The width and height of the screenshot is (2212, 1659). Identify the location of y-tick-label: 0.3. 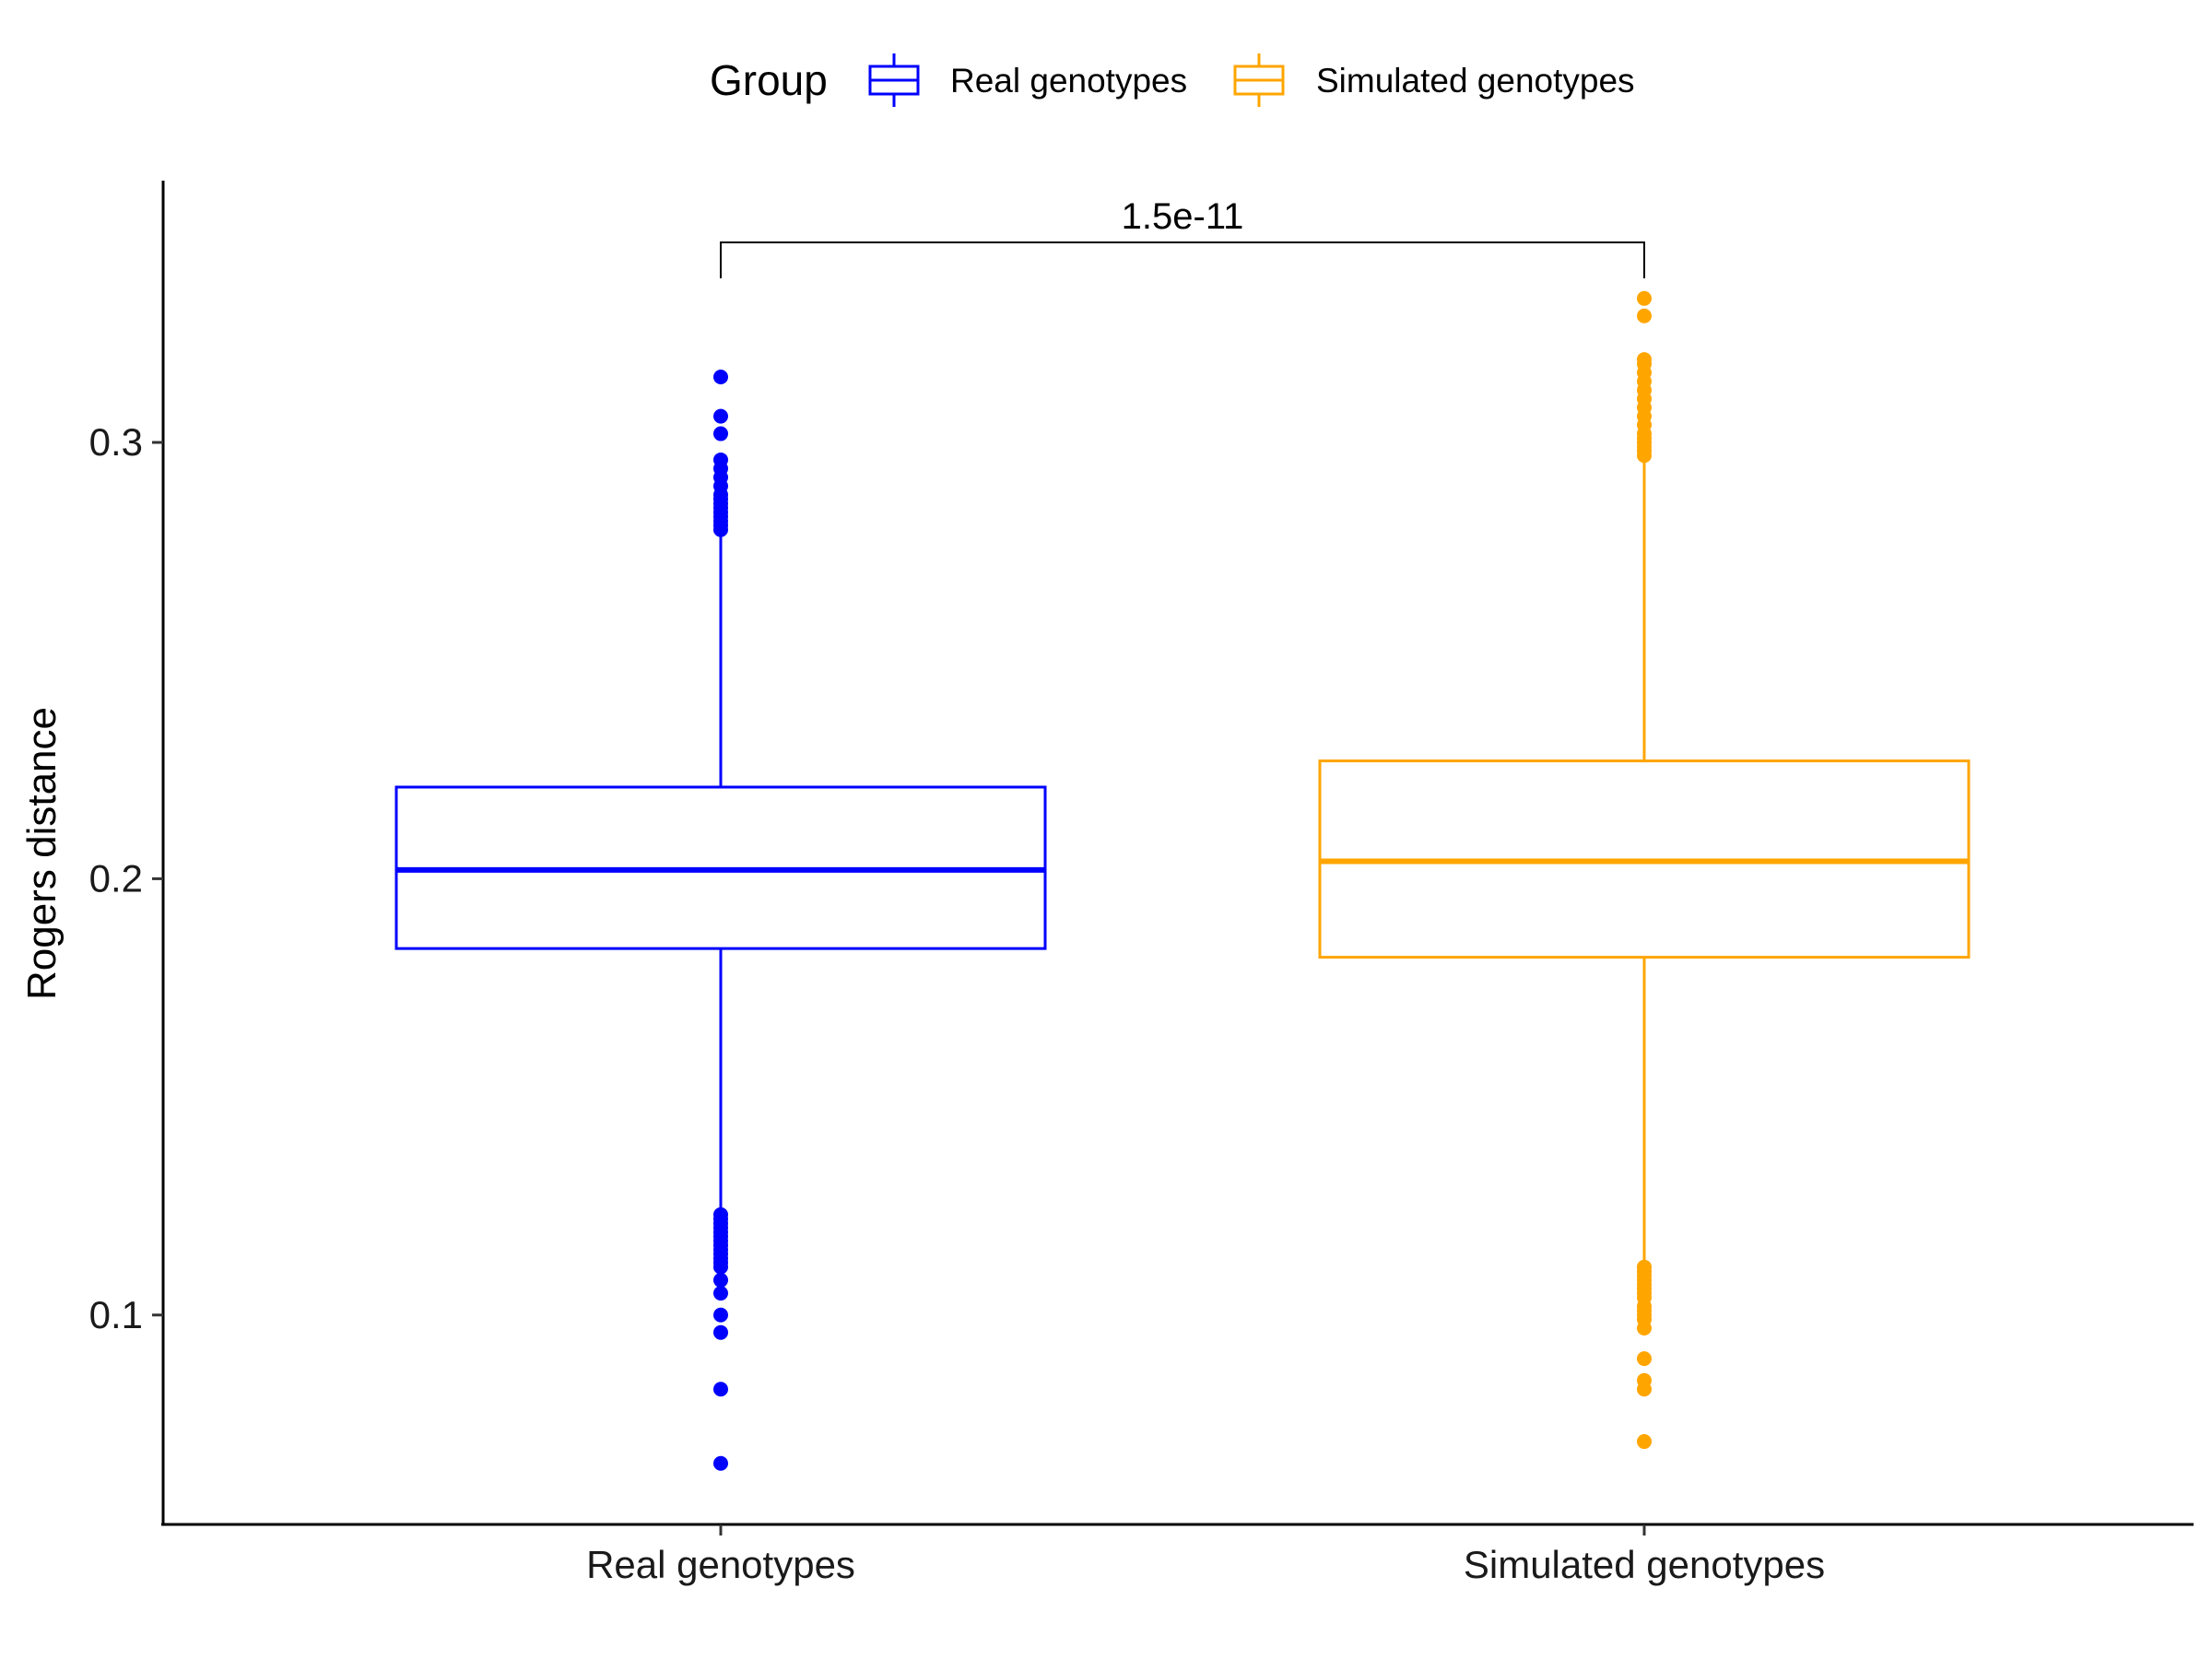
(116, 442).